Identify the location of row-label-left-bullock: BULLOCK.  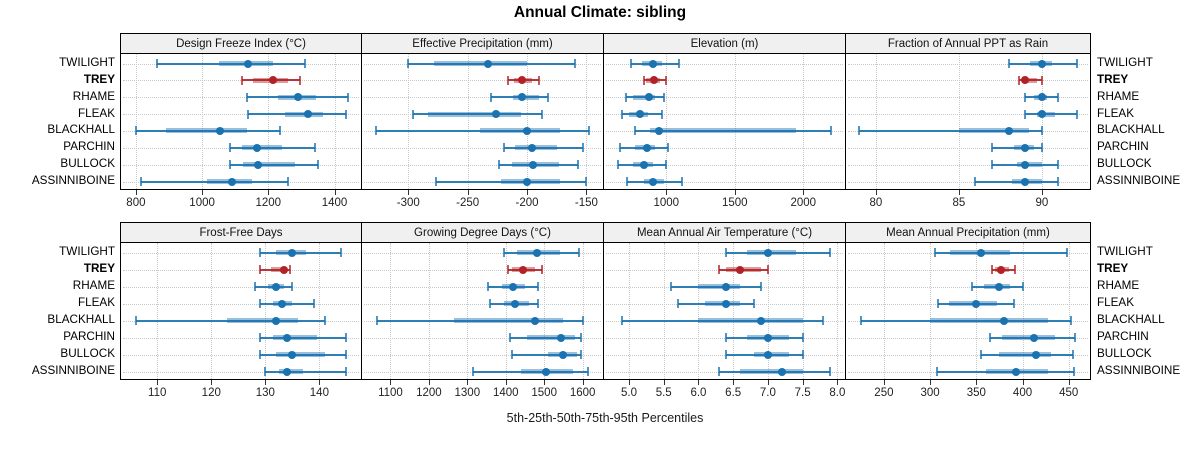
(87, 164).